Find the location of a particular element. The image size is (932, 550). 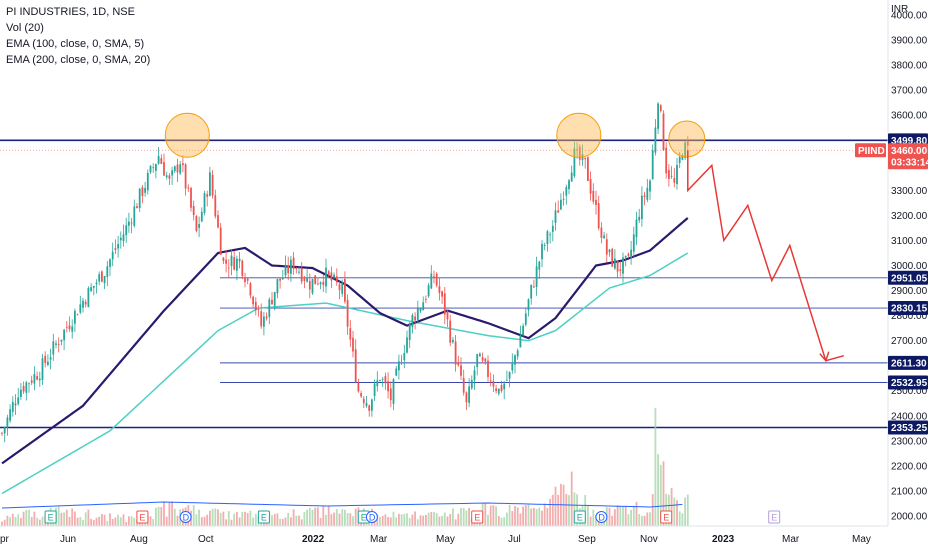

price-tick-label: 4000.00 is located at coordinates (909, 16).